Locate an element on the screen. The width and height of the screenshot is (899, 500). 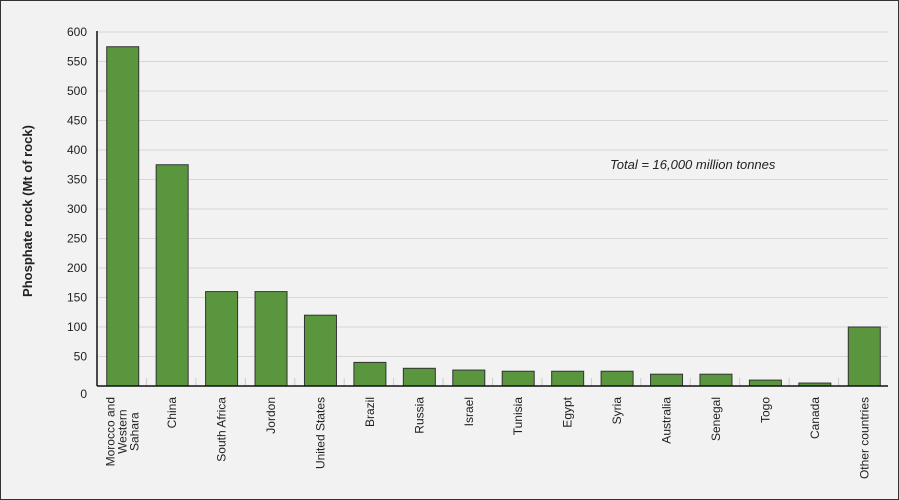
x-category-label: Canada is located at coordinates (815, 418).